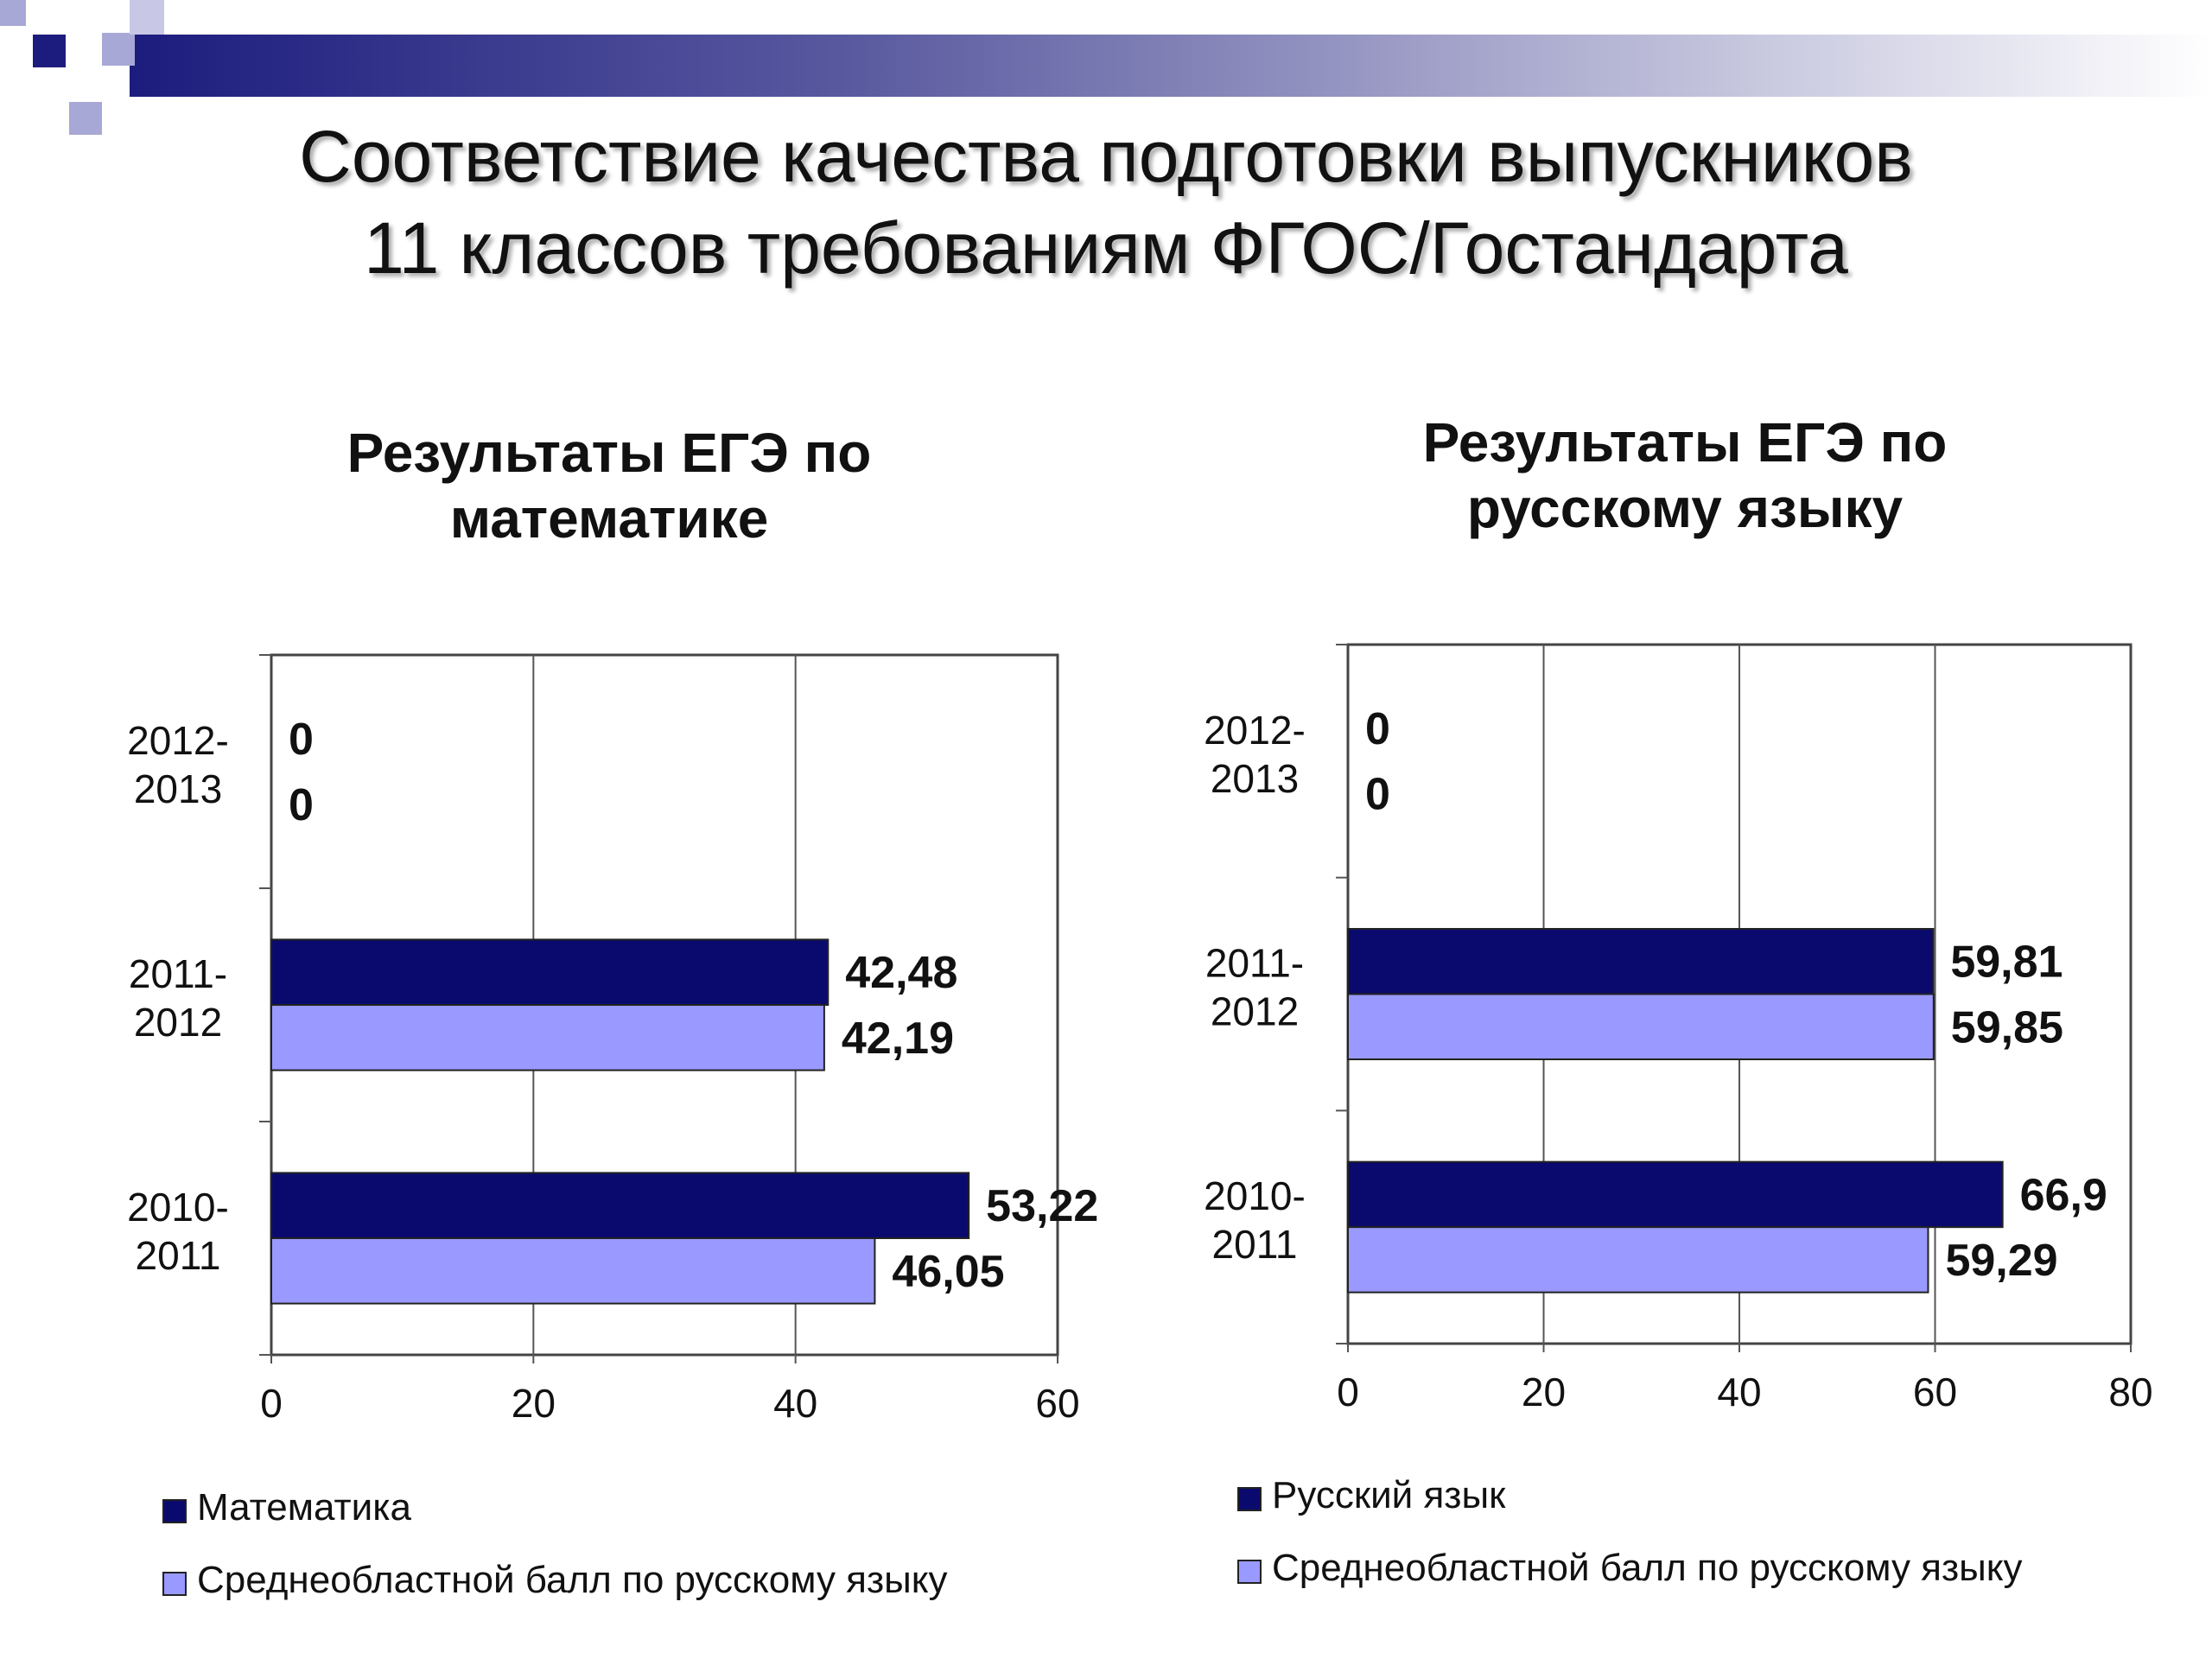 Image resolution: width=2212 pixels, height=1659 pixels. I want to click on russian-category-label: 2010-2011, so click(1255, 1220).